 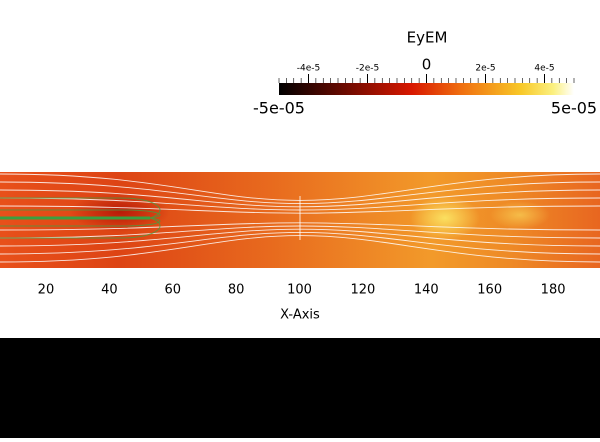 I want to click on colorbar-range-label: 5e-05, so click(x=574, y=108).